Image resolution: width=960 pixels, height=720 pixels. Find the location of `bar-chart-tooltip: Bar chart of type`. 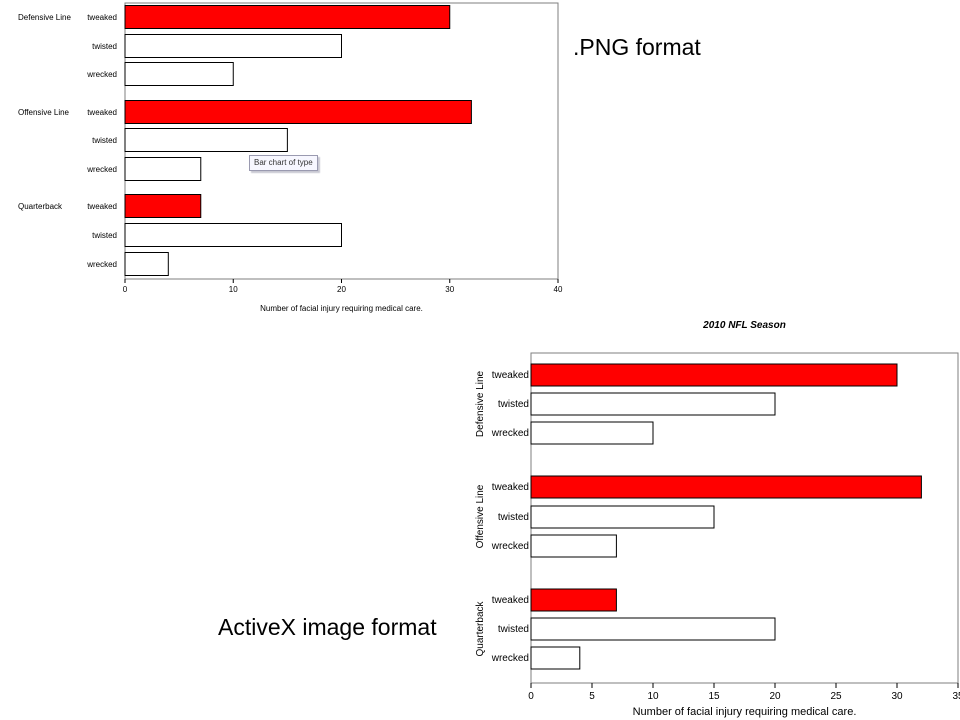

bar-chart-tooltip: Bar chart of type is located at coordinates (283, 163).